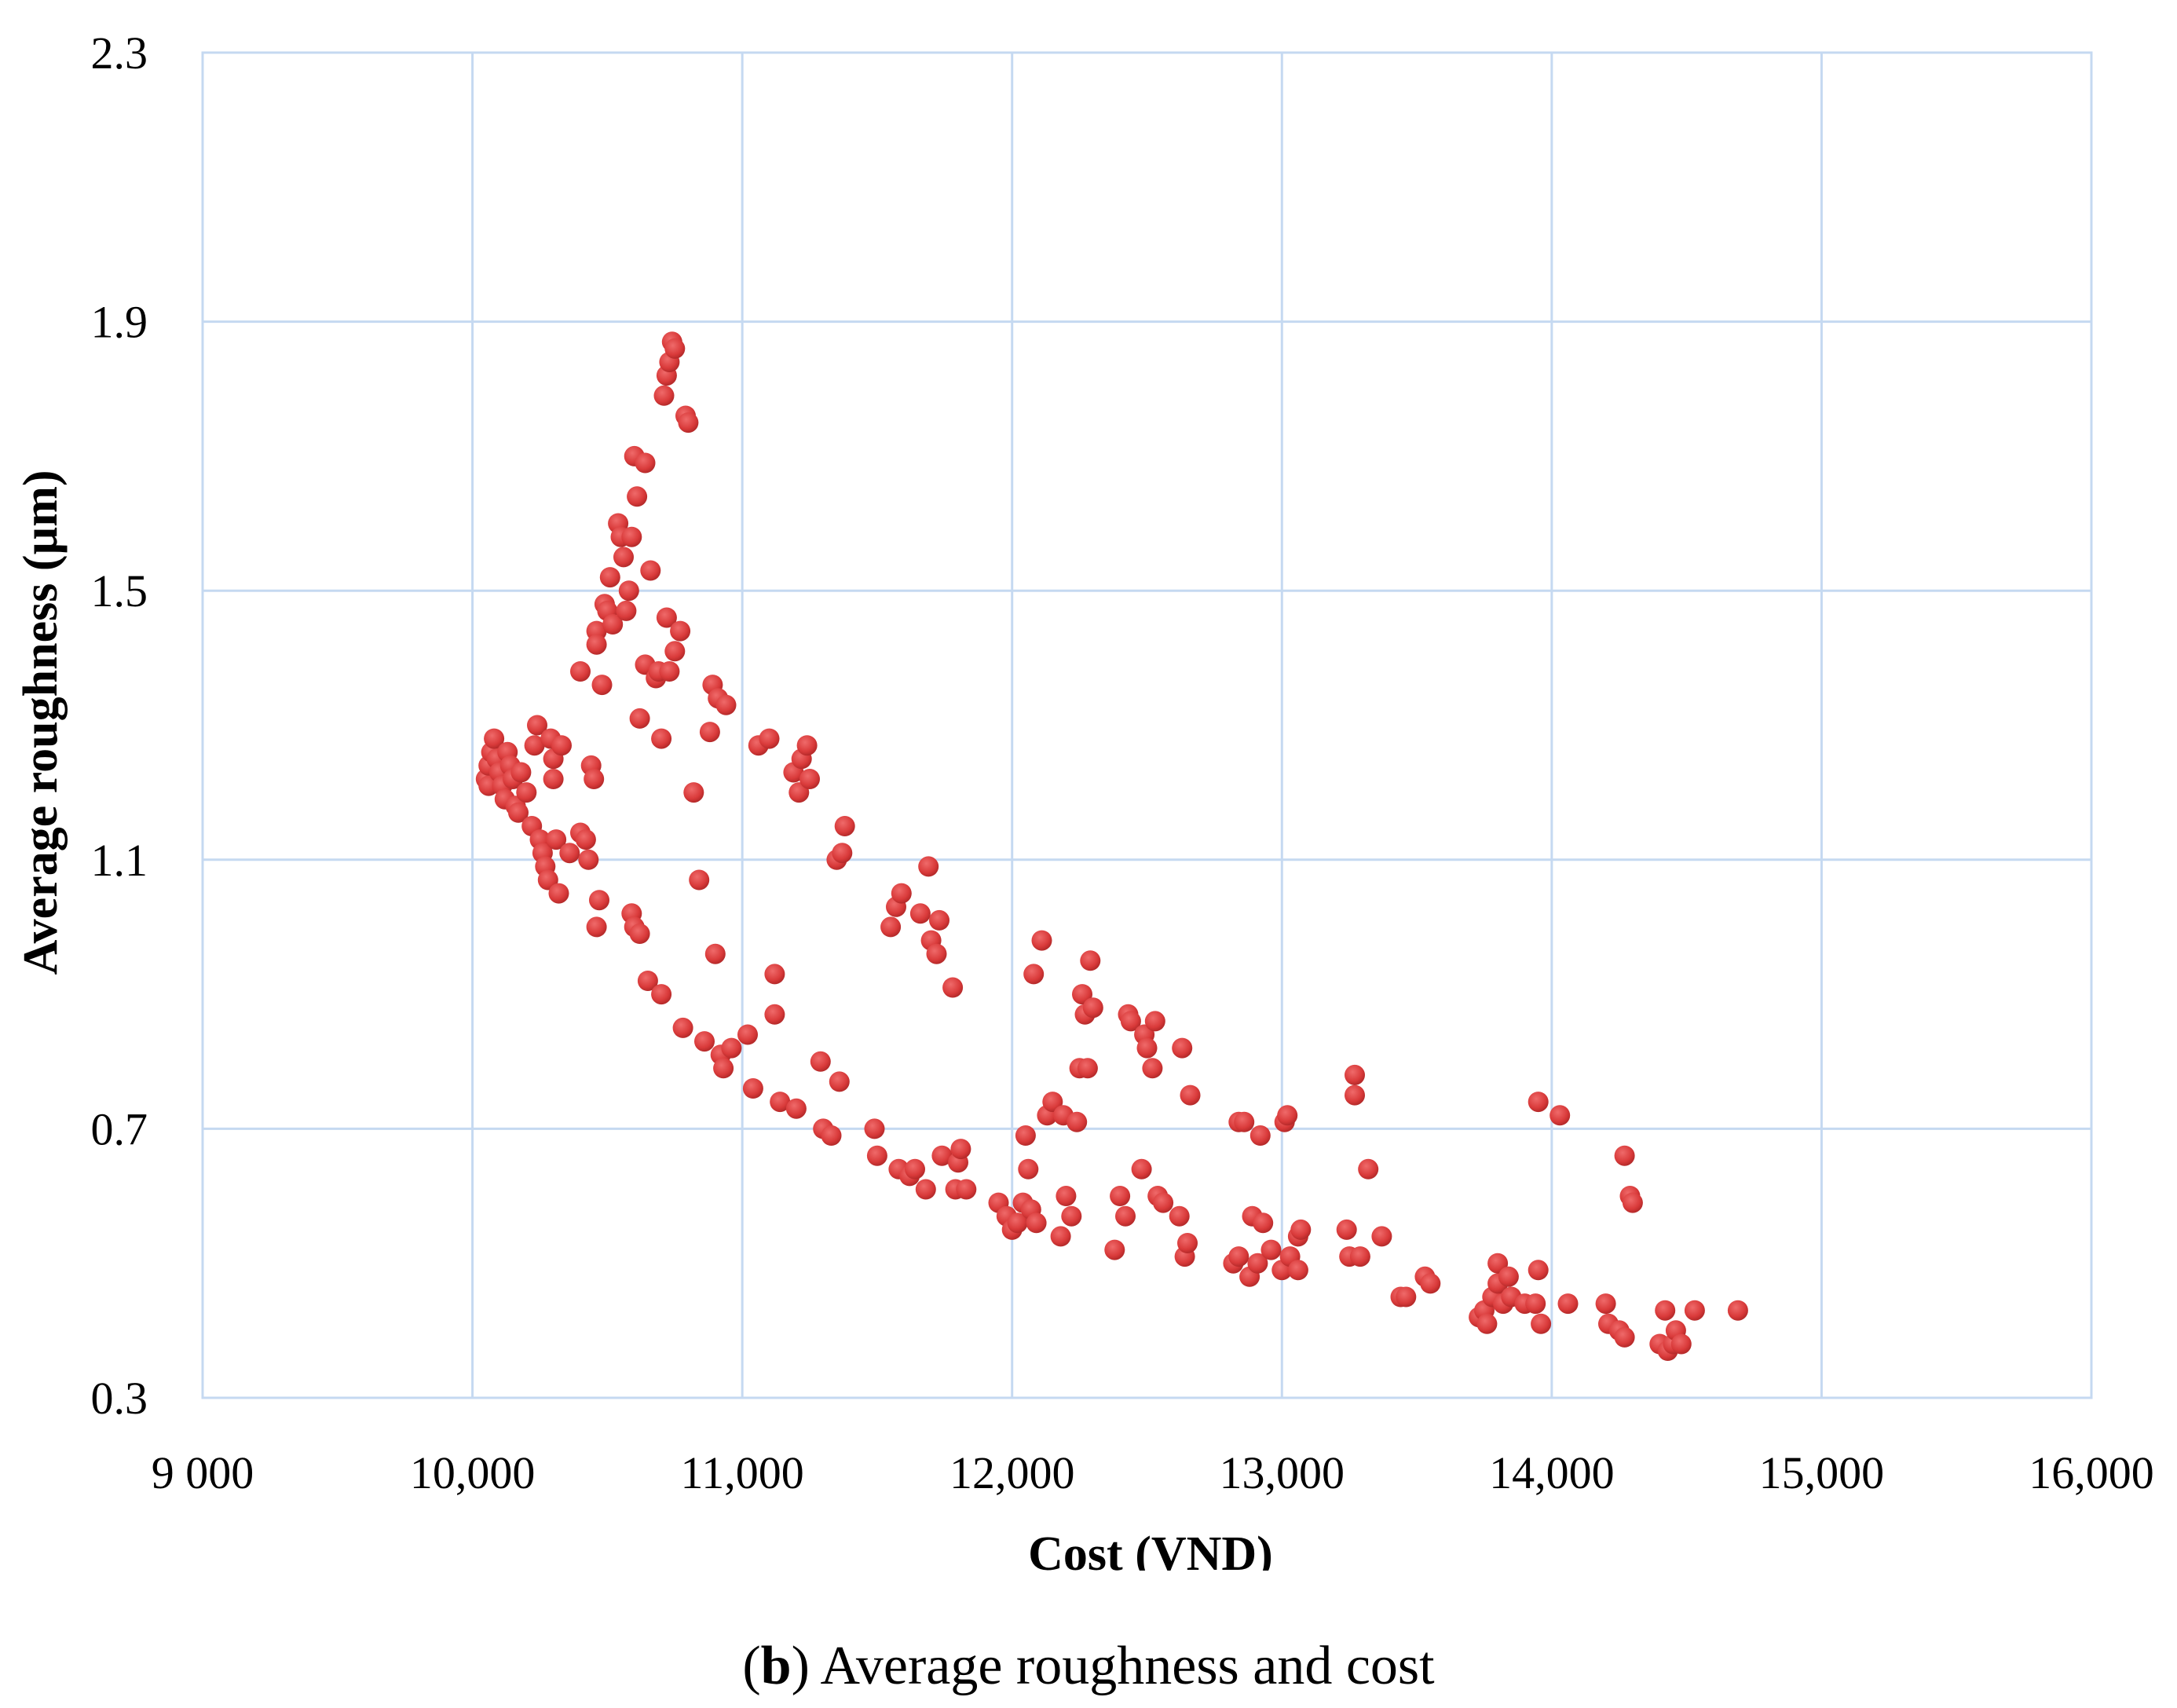 Image resolution: width=2177 pixels, height=1708 pixels. Describe the element at coordinates (1122, 1666) in the screenshot. I see `caption-text: Average roughness and cost` at that location.